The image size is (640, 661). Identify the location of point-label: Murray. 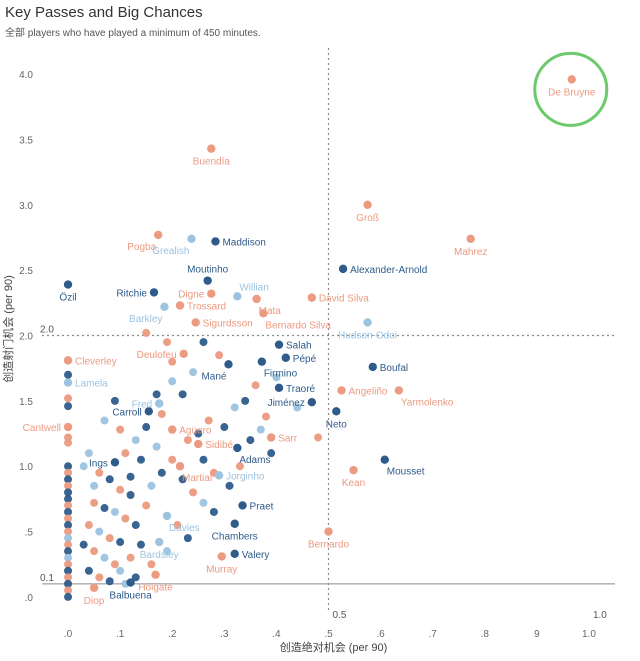
(221, 569).